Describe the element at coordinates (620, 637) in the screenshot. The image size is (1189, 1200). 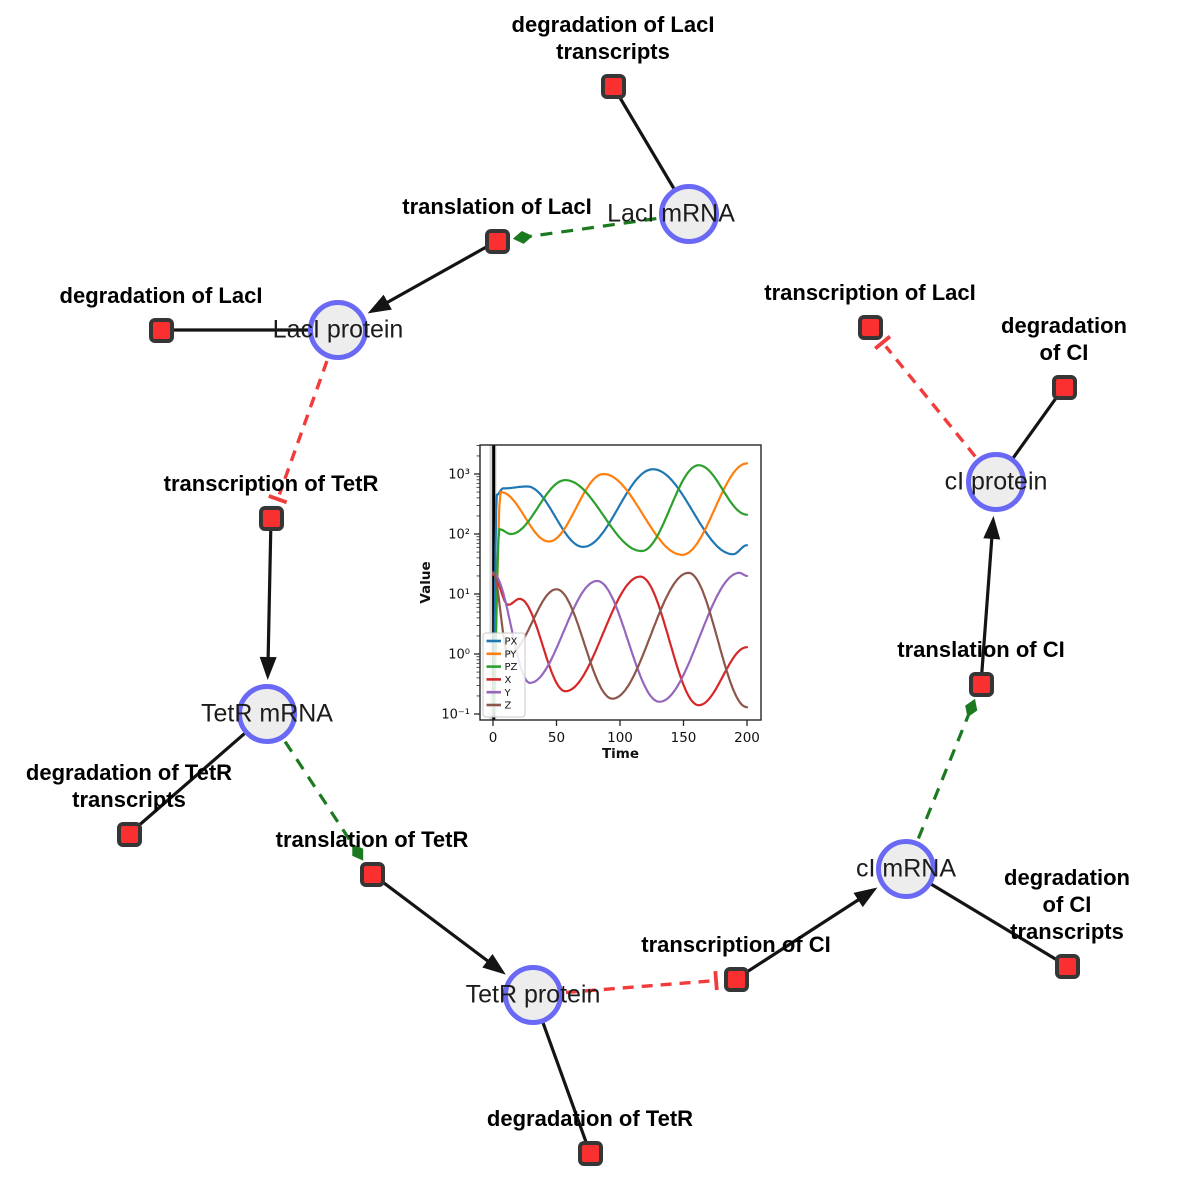
I see `series-path-Y` at that location.